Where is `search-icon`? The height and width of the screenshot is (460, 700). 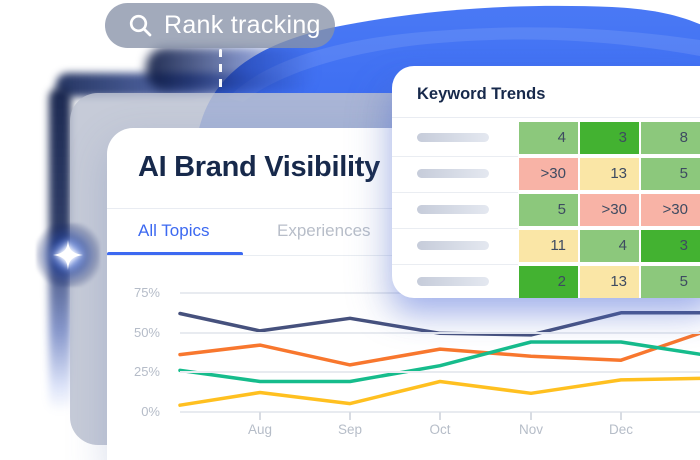 search-icon is located at coordinates (140, 25).